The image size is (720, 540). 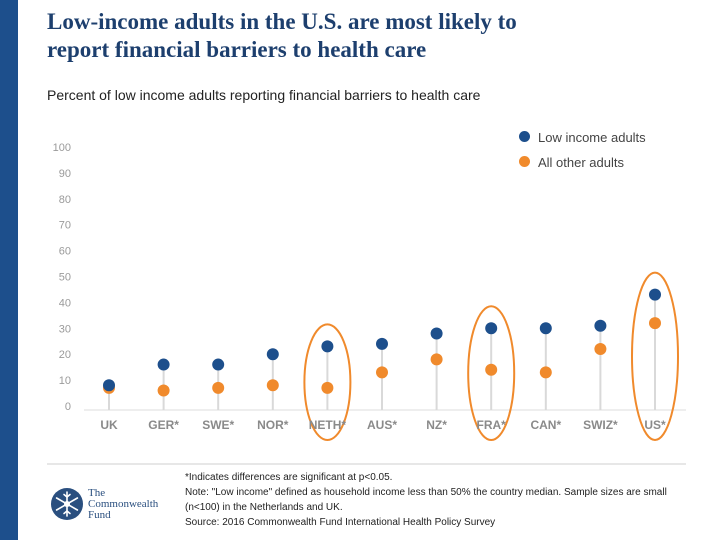 I want to click on legend-low-income-label: Low income adults, so click(x=592, y=137).